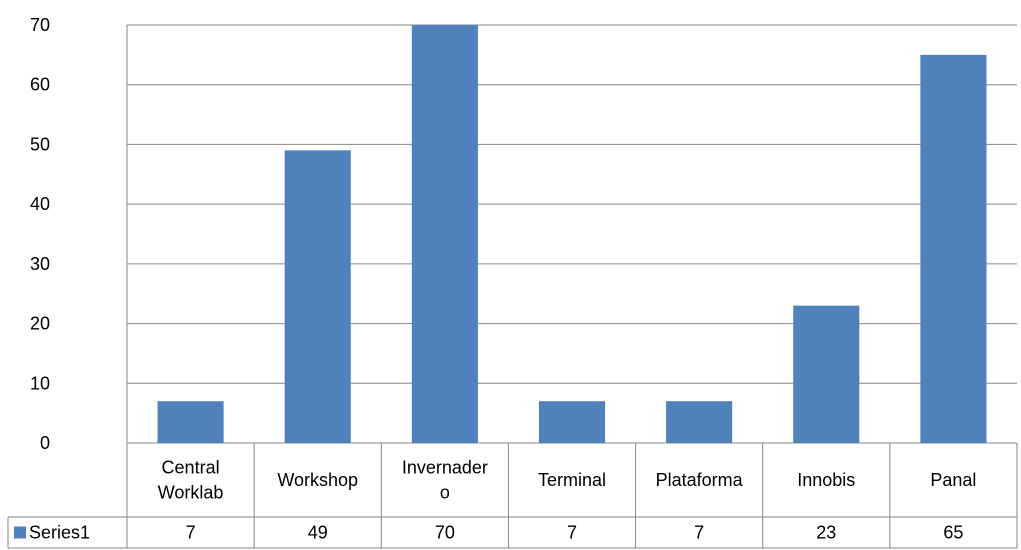 The height and width of the screenshot is (550, 1021). What do you see at coordinates (953, 480) in the screenshot?
I see `category-label: Panal` at bounding box center [953, 480].